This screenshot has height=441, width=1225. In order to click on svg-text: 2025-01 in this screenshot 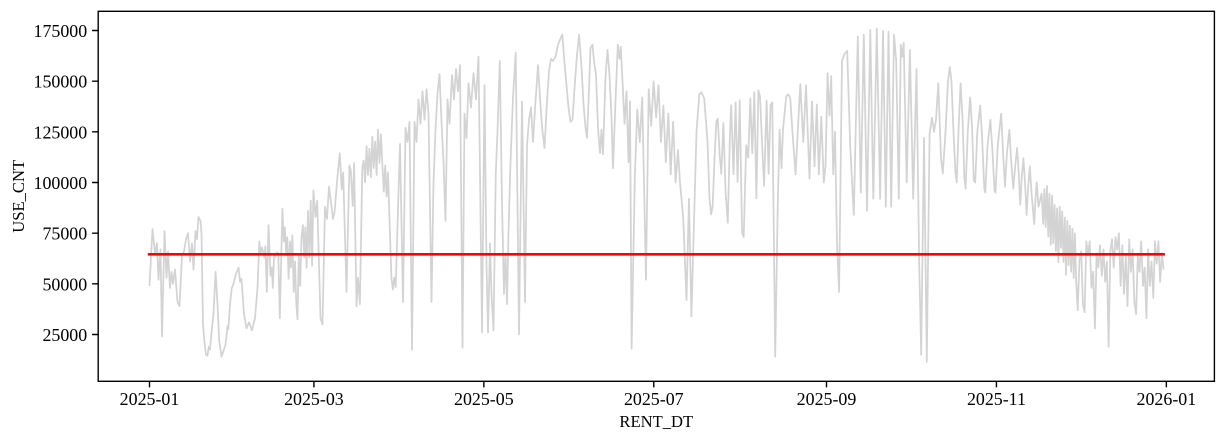, I will do `click(150, 399)`.